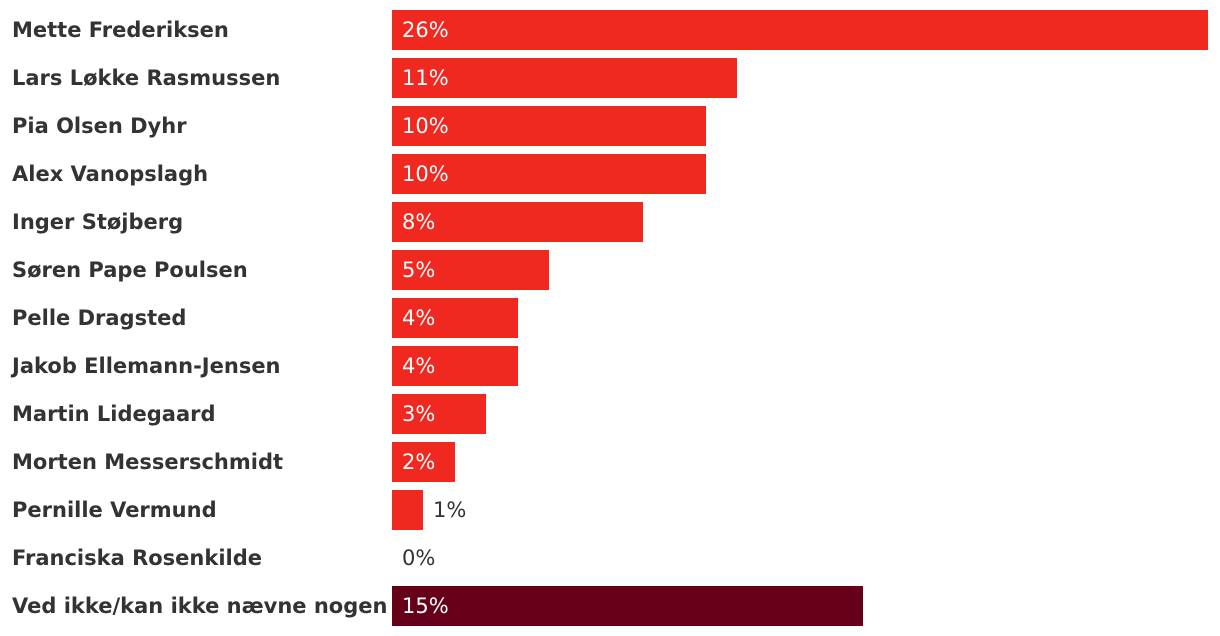 Image resolution: width=1220 pixels, height=636 pixels. I want to click on category-label: Alex Vanopslagh, so click(110, 174).